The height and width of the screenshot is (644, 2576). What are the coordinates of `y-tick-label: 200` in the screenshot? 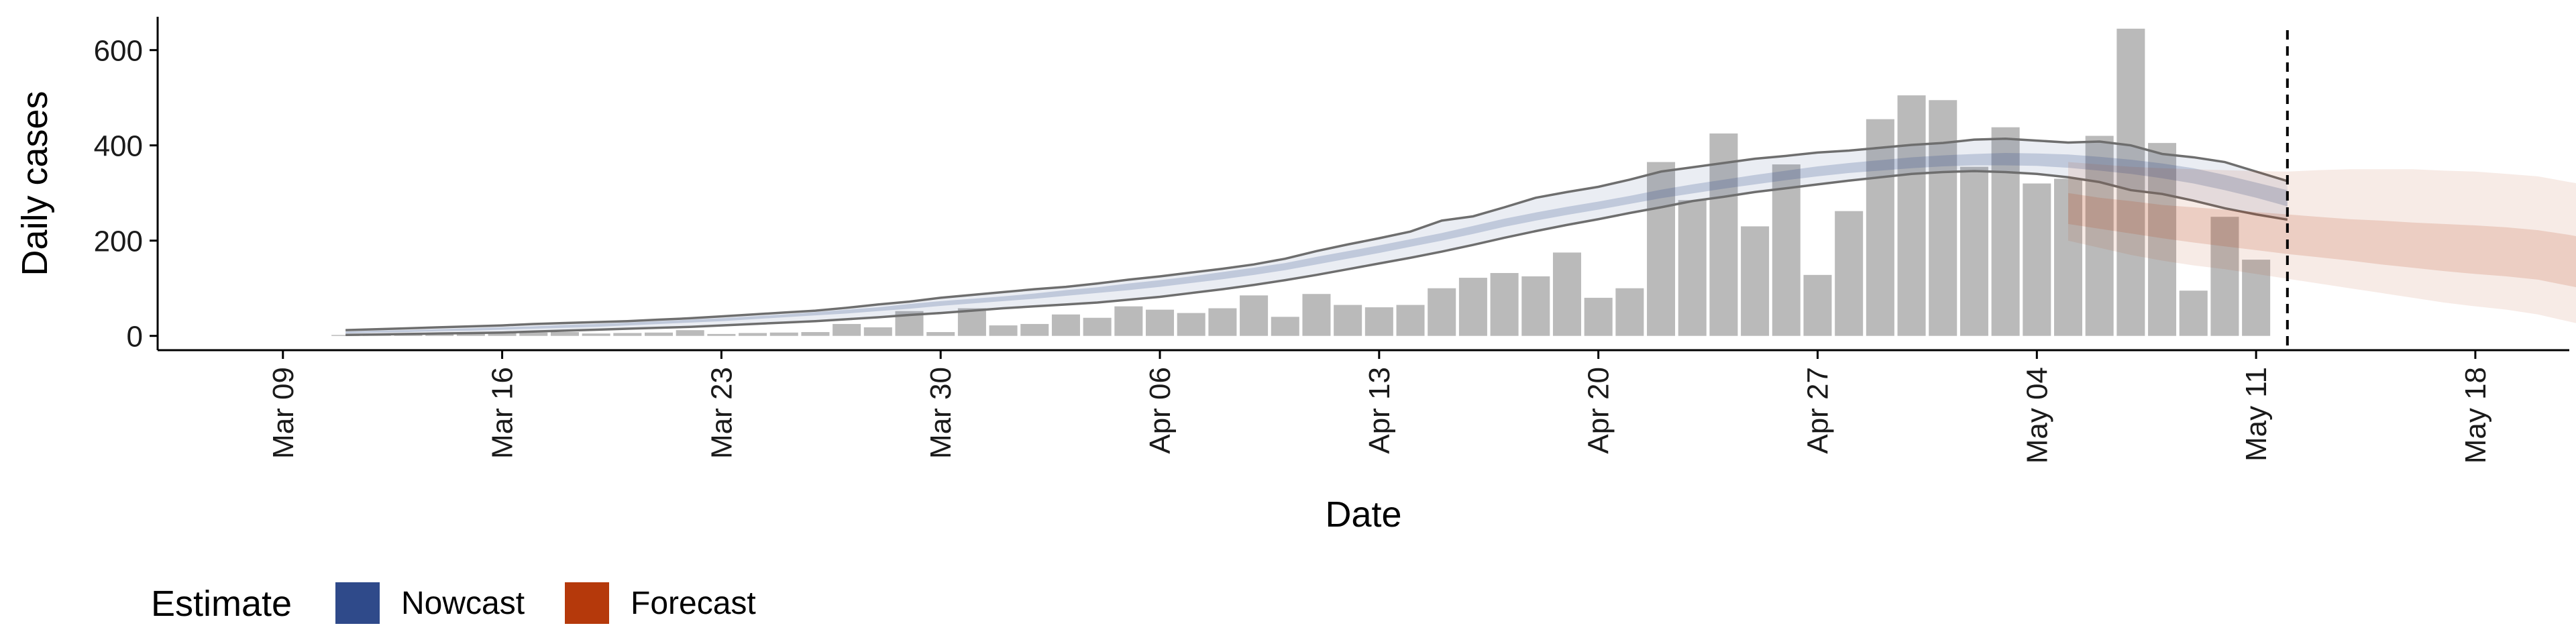 It's located at (118, 241).